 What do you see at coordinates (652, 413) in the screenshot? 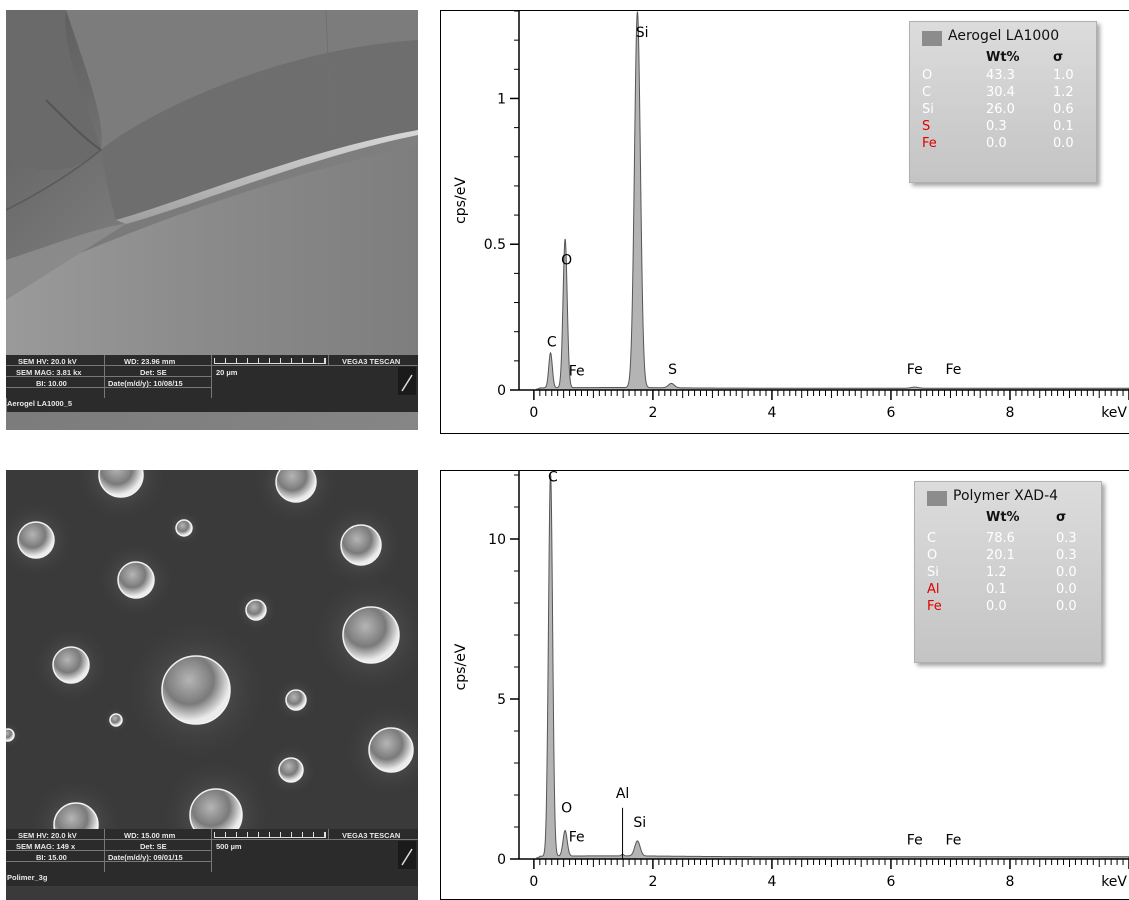
I see `x-tick-label: 2` at bounding box center [652, 413].